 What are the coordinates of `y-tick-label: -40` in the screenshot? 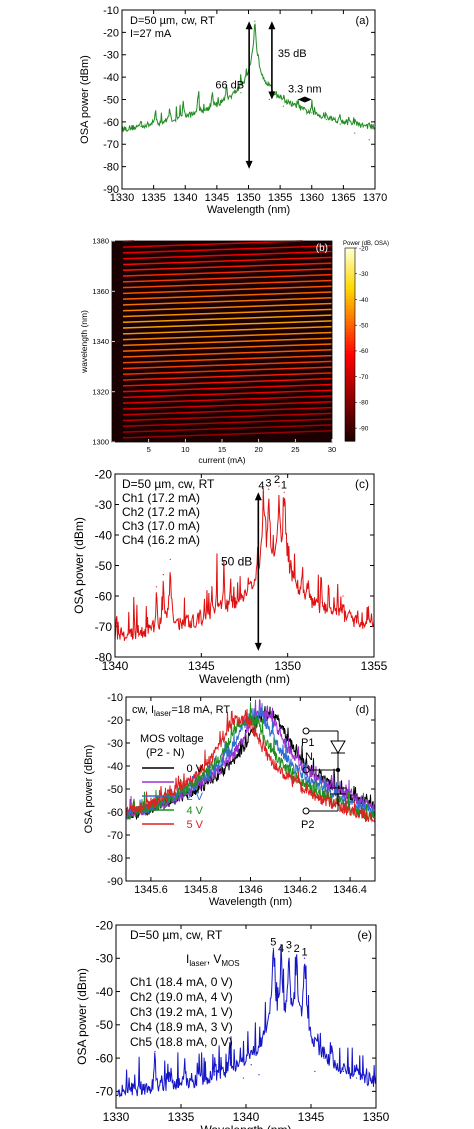 It's located at (115, 767).